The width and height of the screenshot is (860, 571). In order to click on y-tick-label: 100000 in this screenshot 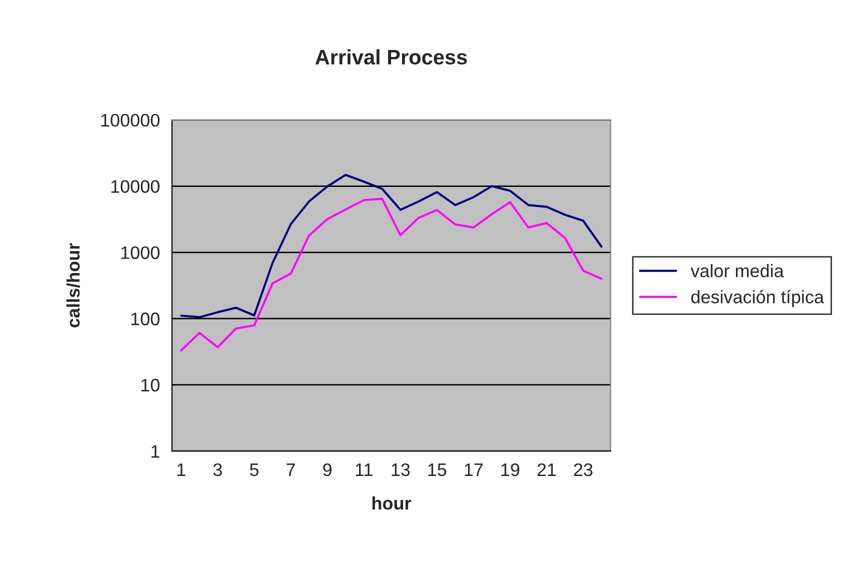, I will do `click(130, 120)`.